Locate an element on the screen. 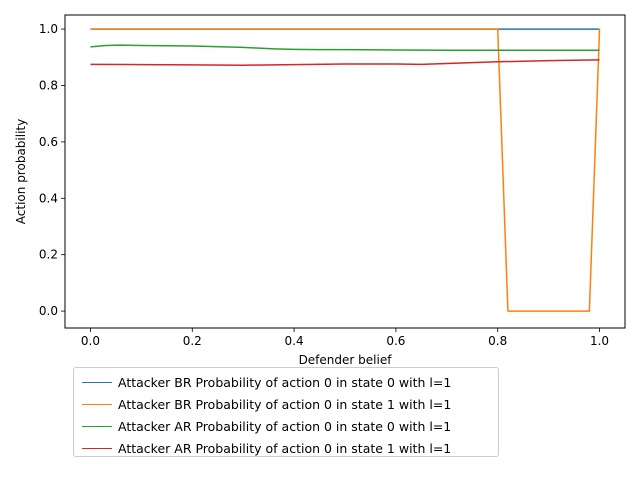 The height and width of the screenshot is (480, 640). x-tick-label: 0.8 is located at coordinates (497, 341).